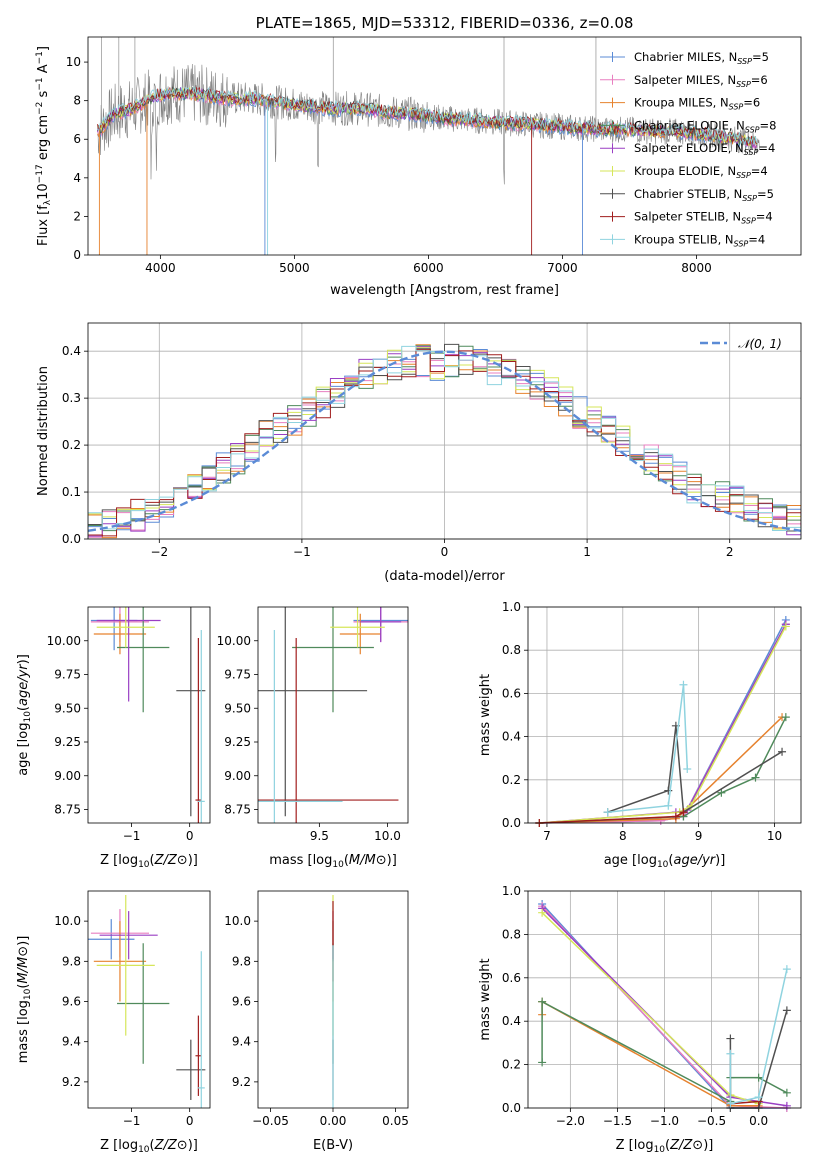  I want to click on y-tick-label: 9.8, so click(241, 961).